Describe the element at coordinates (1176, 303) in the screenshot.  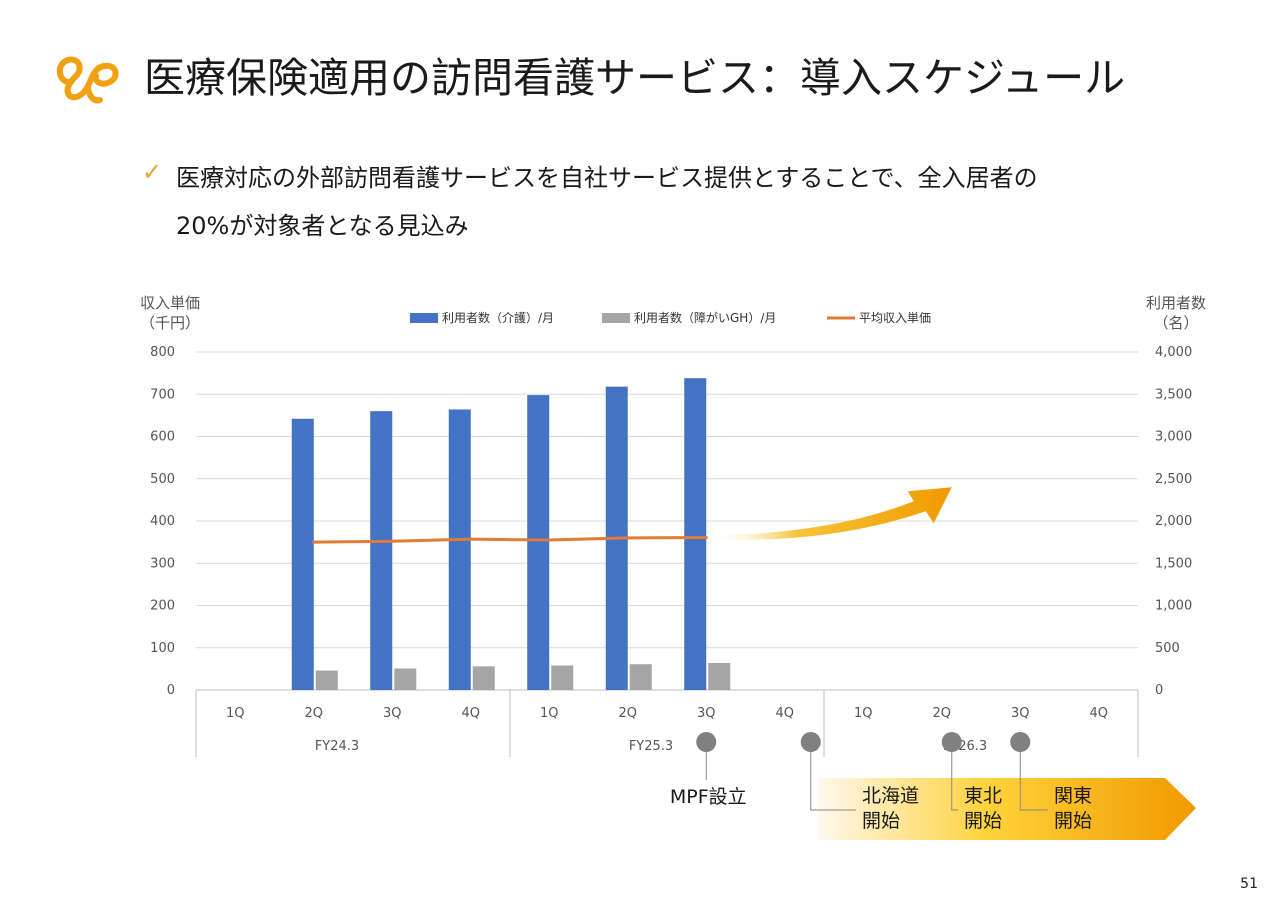
I see `right-axis-title: 利用者数` at that location.